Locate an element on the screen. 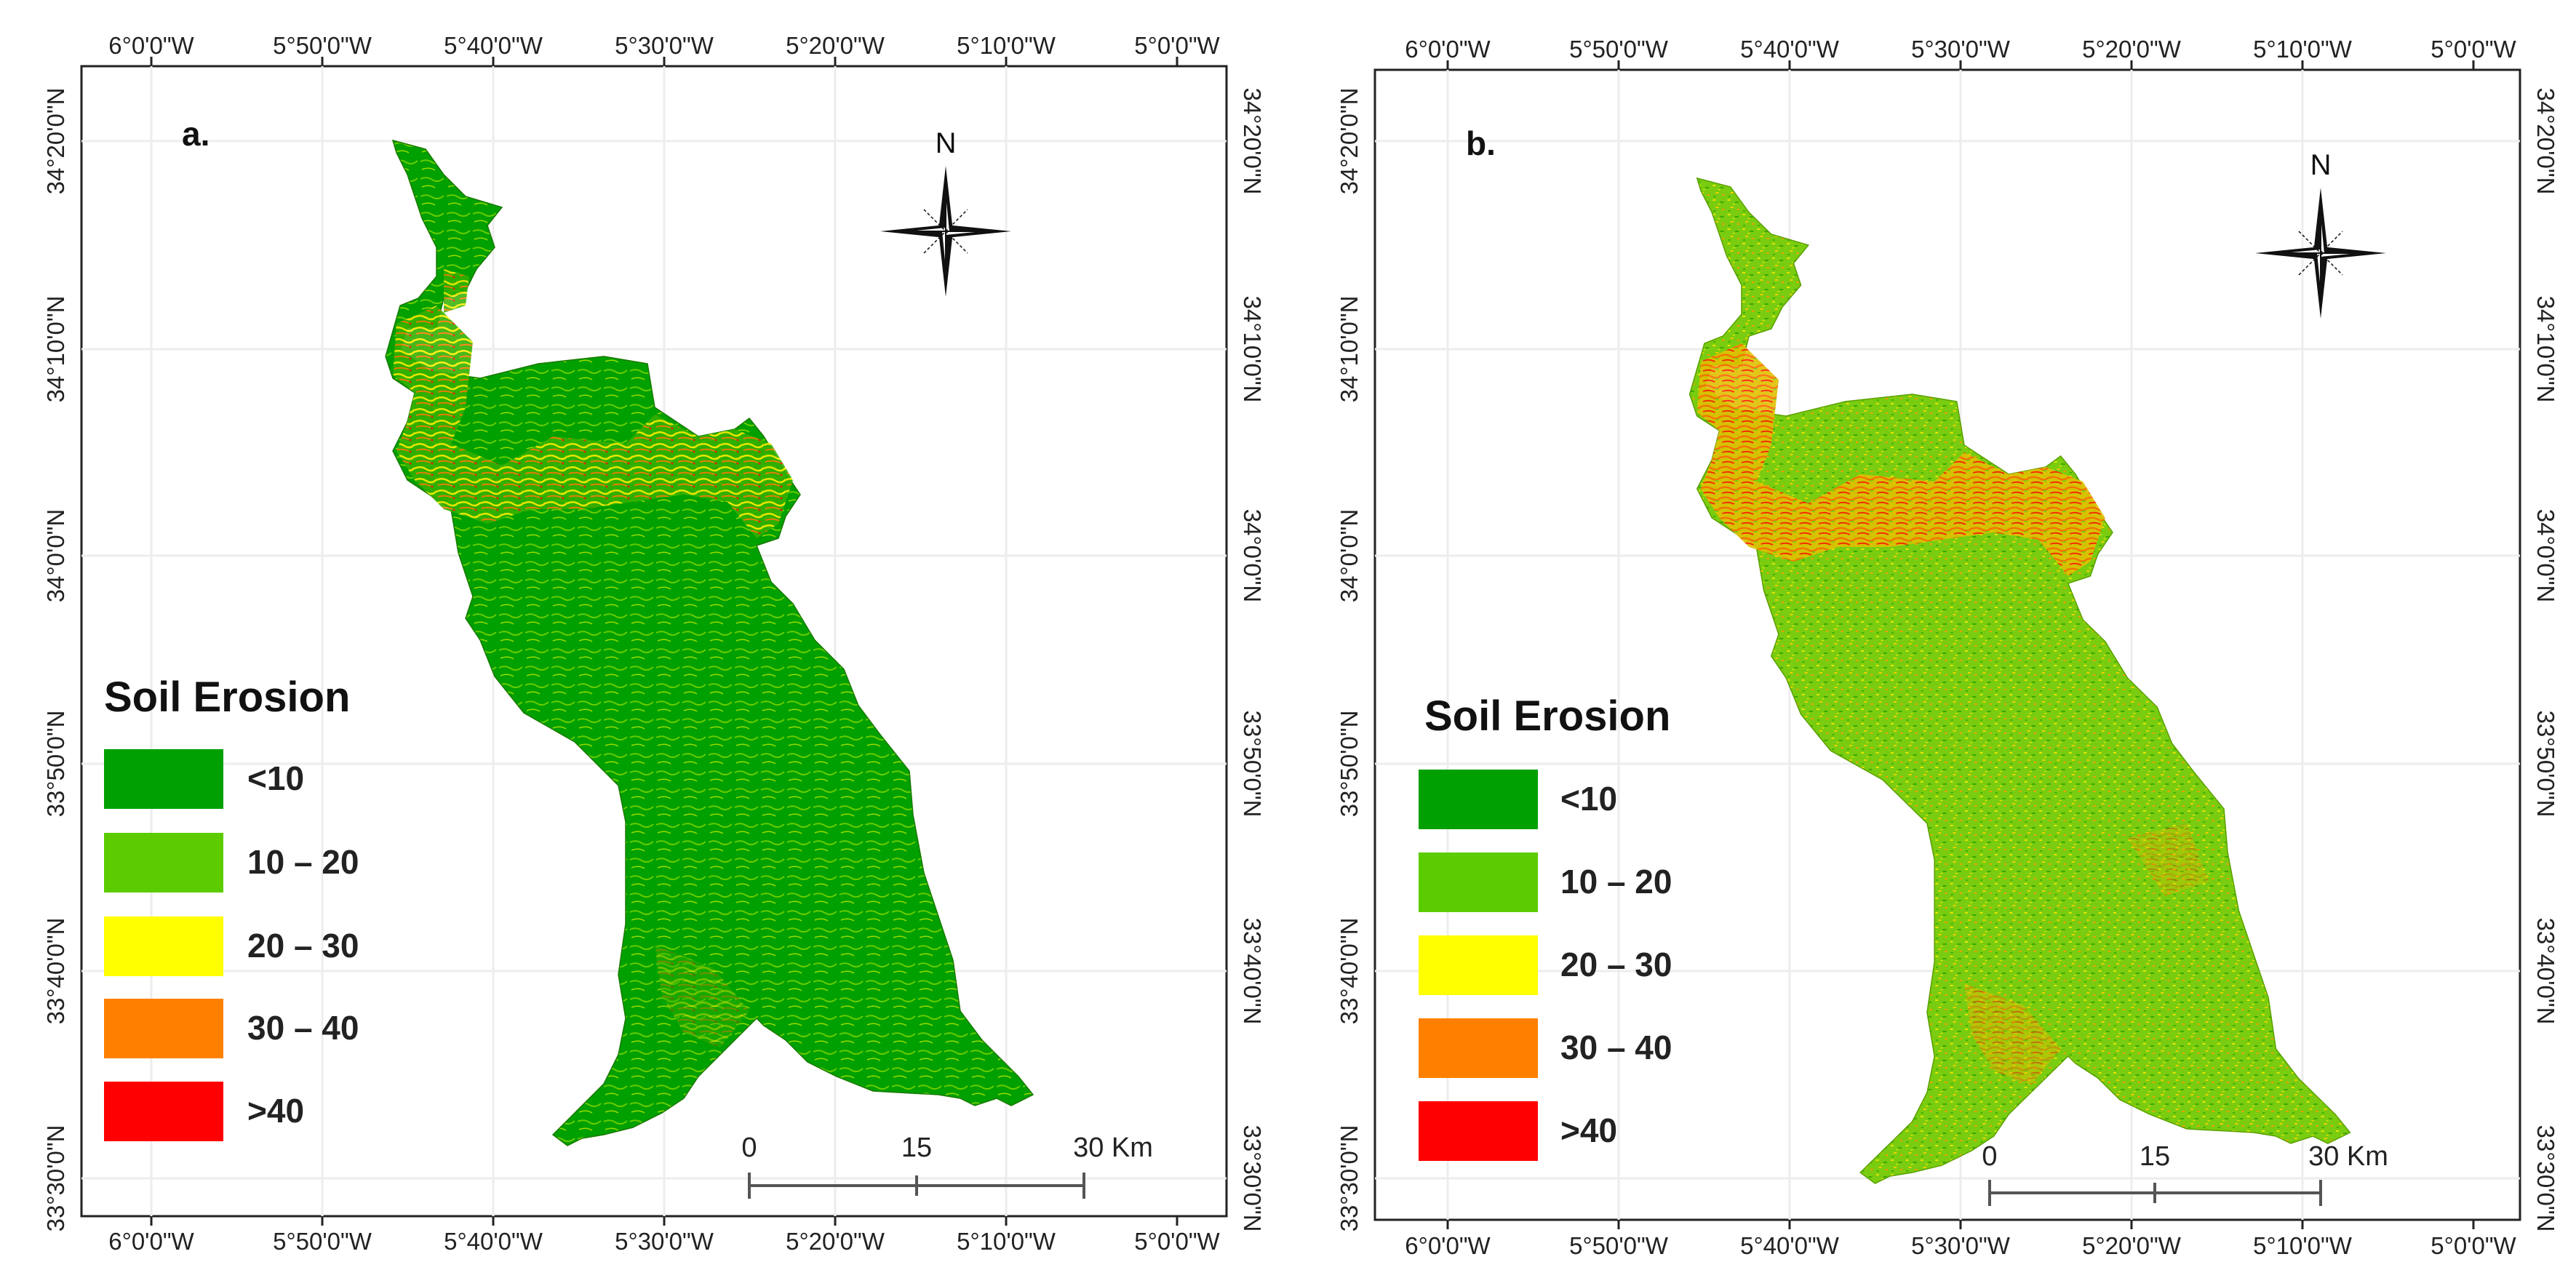  map-b-legend-label-2: 20 – 30 is located at coordinates (1616, 964).